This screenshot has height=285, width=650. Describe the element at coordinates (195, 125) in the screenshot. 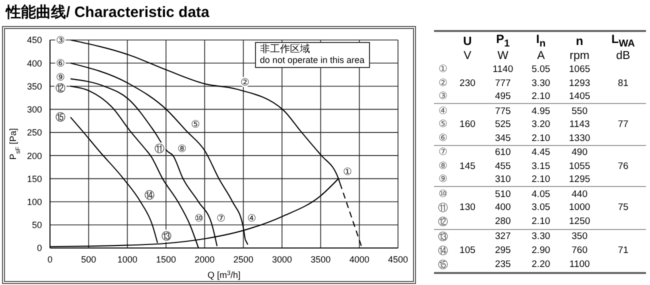

I see `annotation: ⑤` at that location.